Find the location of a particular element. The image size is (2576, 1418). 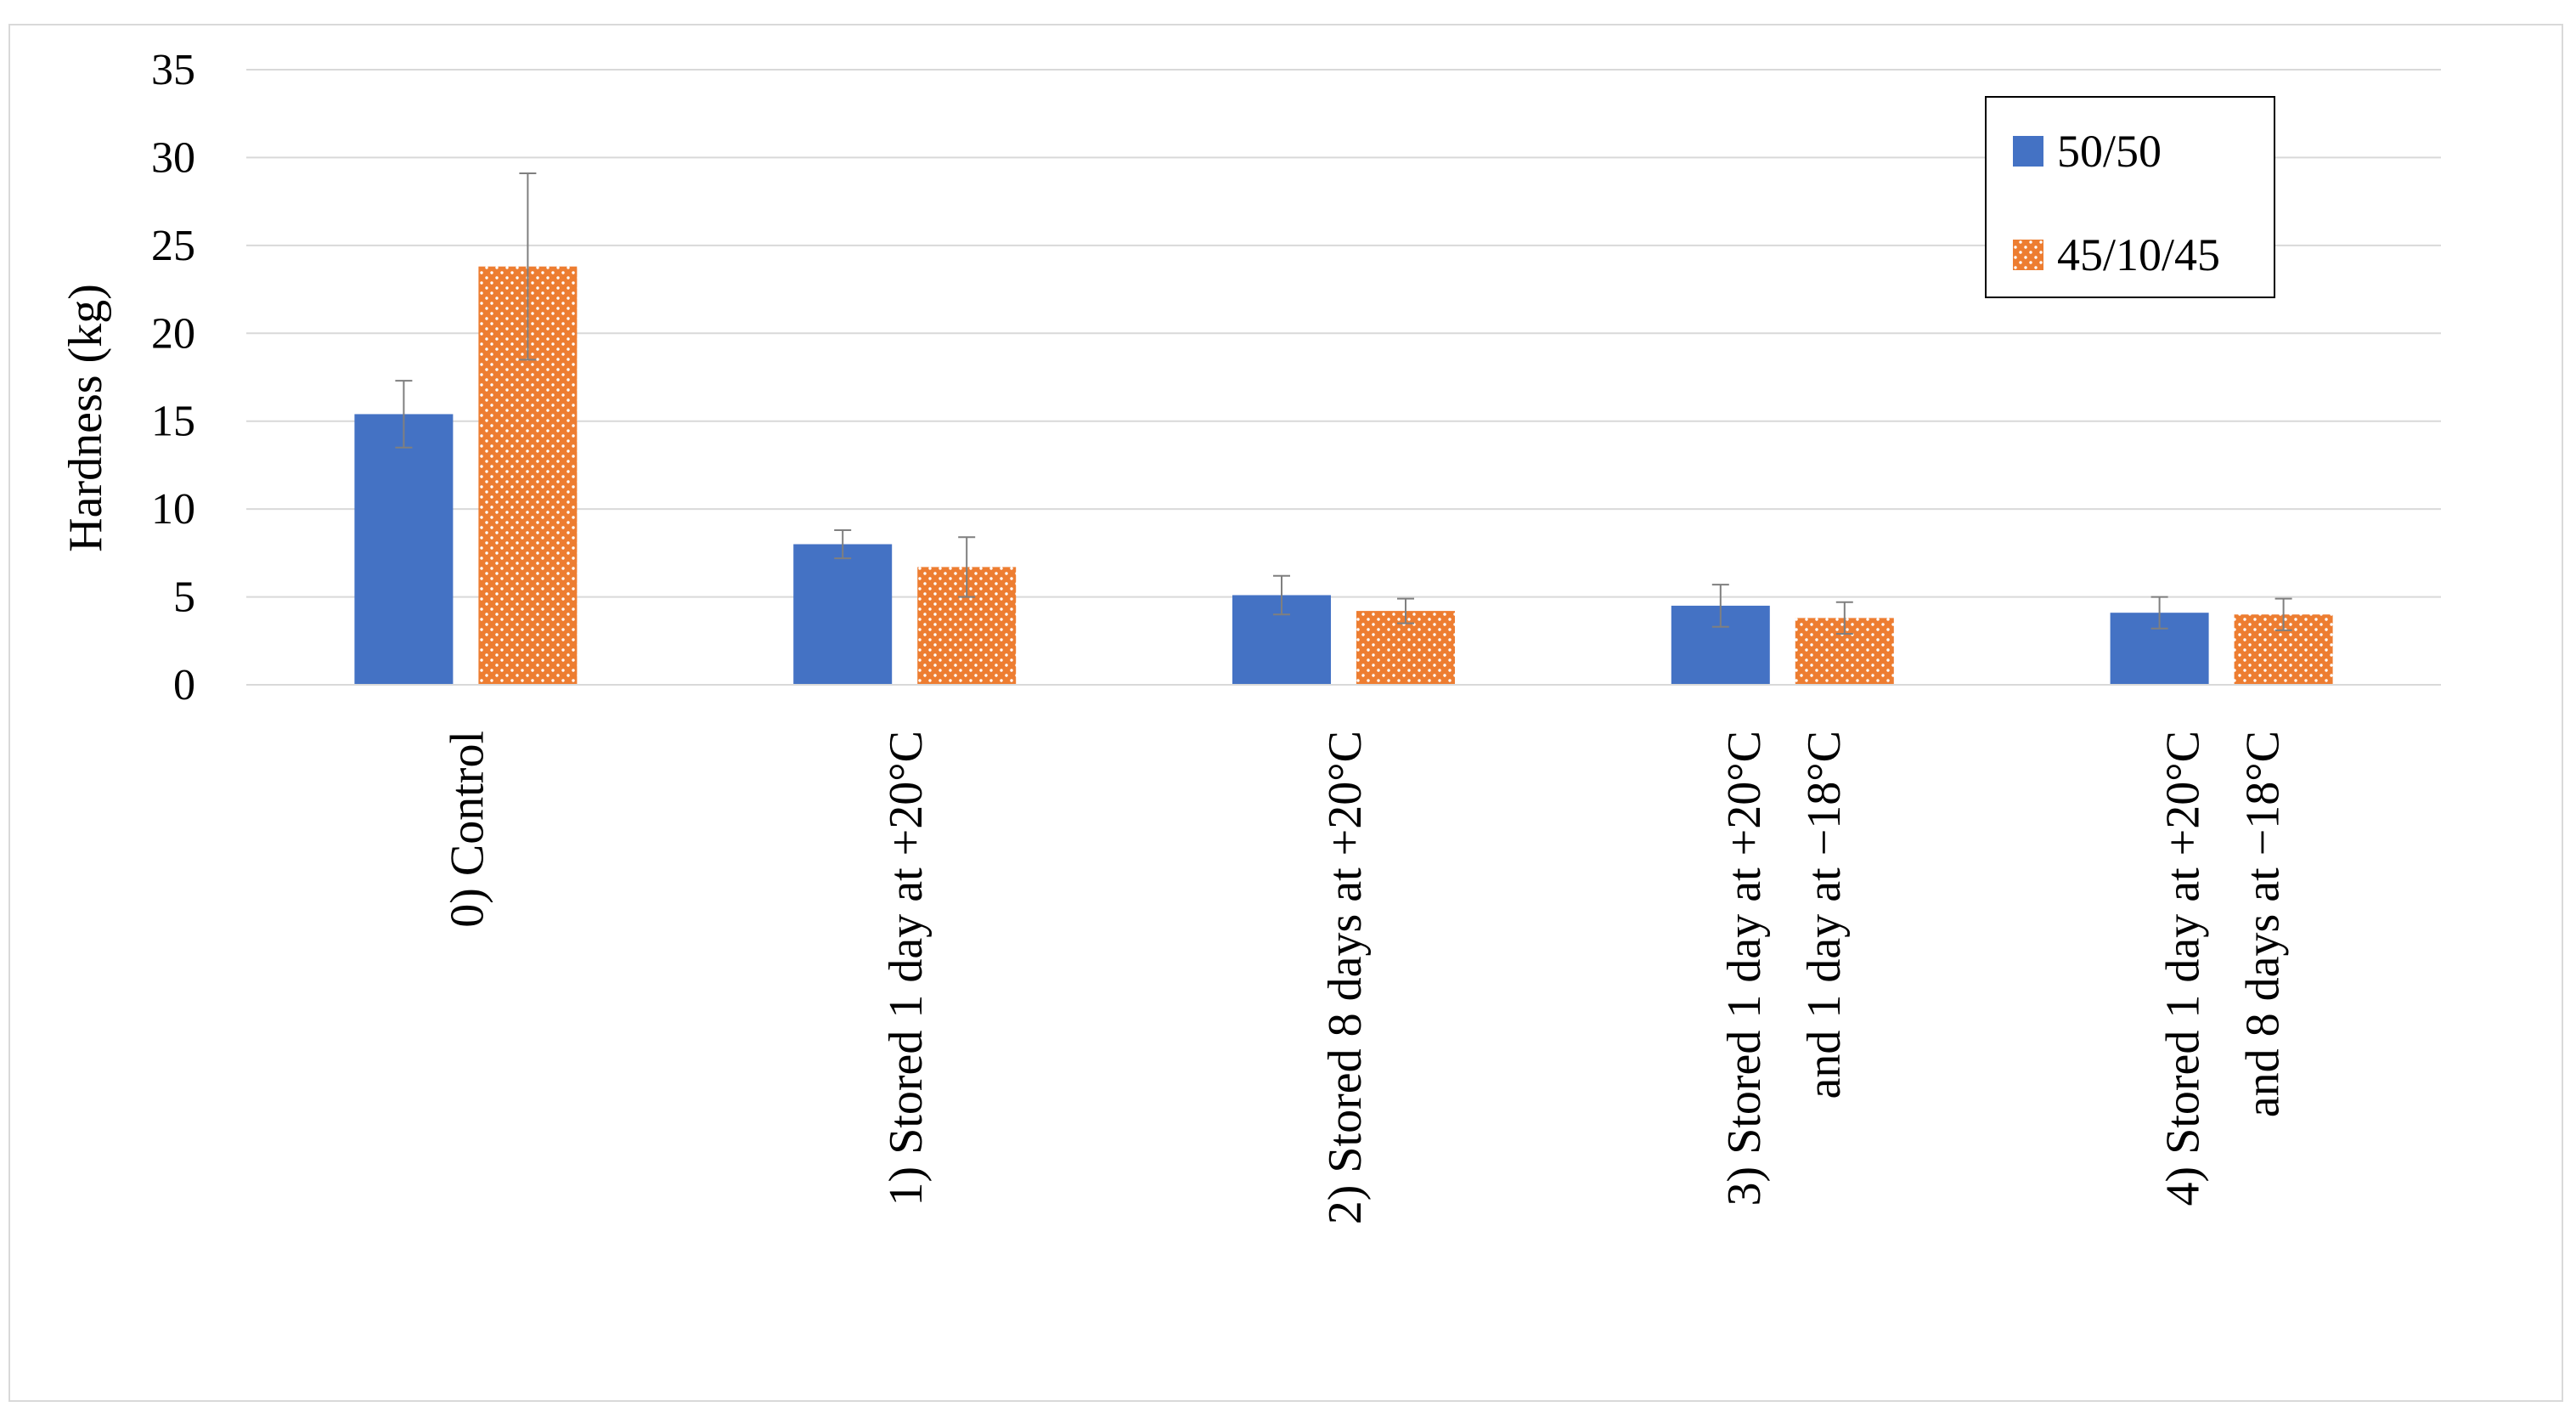

x-tick-label-3-line-0: 3) Stored 1 day at +20°C is located at coordinates (1744, 968).